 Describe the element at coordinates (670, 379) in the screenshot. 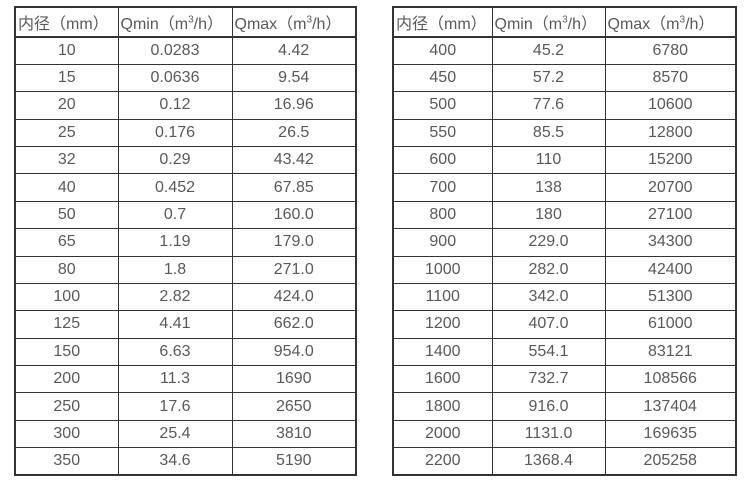

I see `qmax-cell: 108566` at that location.